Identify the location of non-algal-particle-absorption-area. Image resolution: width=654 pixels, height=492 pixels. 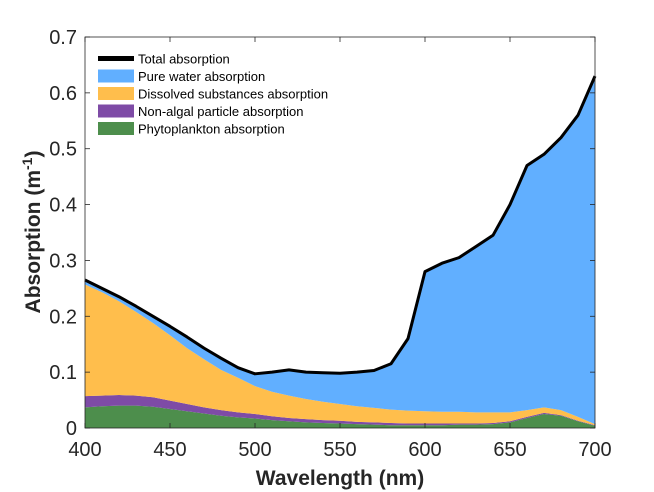
(340, 410).